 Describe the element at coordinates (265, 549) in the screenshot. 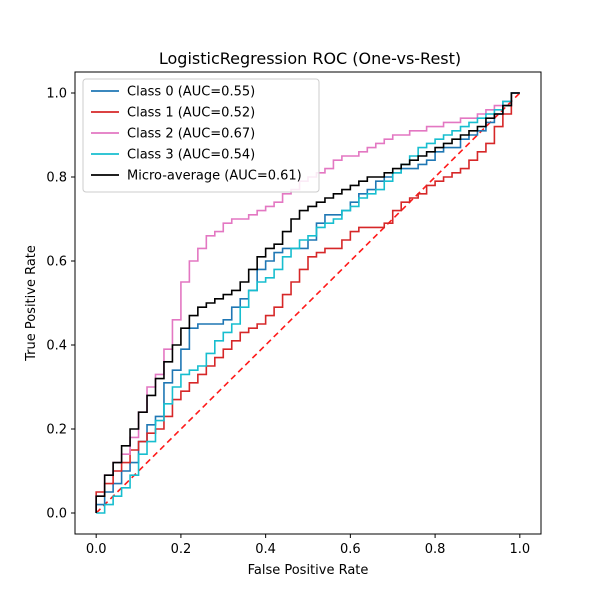

I see `x-tick-label: 0.4` at that location.